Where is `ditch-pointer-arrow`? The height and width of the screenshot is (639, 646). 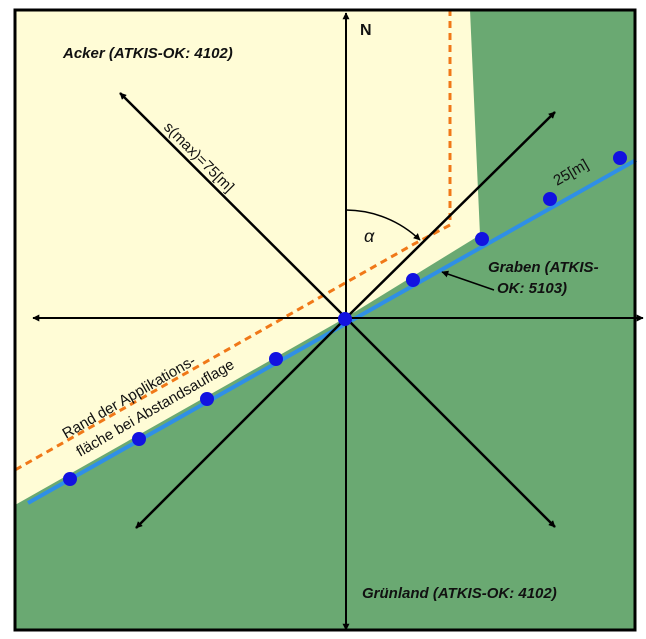
ditch-pointer-arrow is located at coordinates (468, 280).